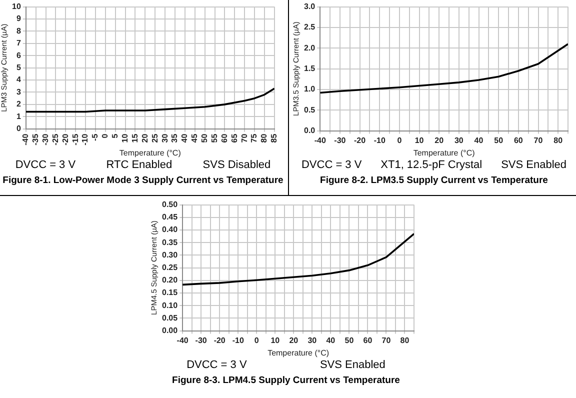 This screenshot has width=576, height=398. Describe the element at coordinates (434, 180) in the screenshot. I see `text: Figure 8-2. LPM3.5 Supply Current vs Temperature` at that location.